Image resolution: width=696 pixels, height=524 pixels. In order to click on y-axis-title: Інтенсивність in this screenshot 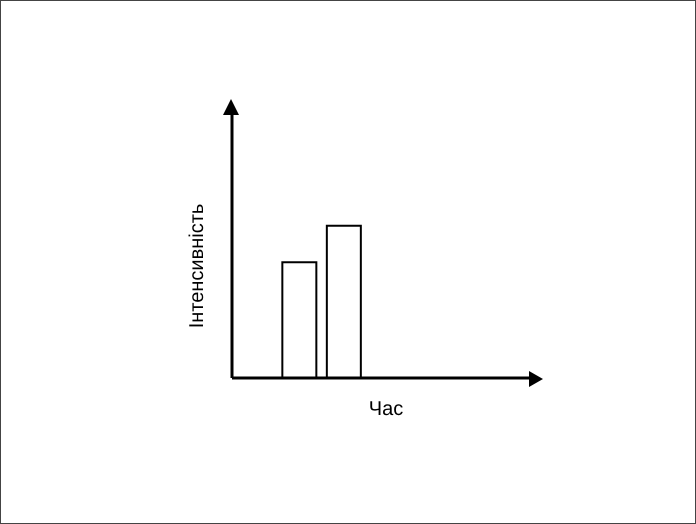, I will do `click(197, 266)`.